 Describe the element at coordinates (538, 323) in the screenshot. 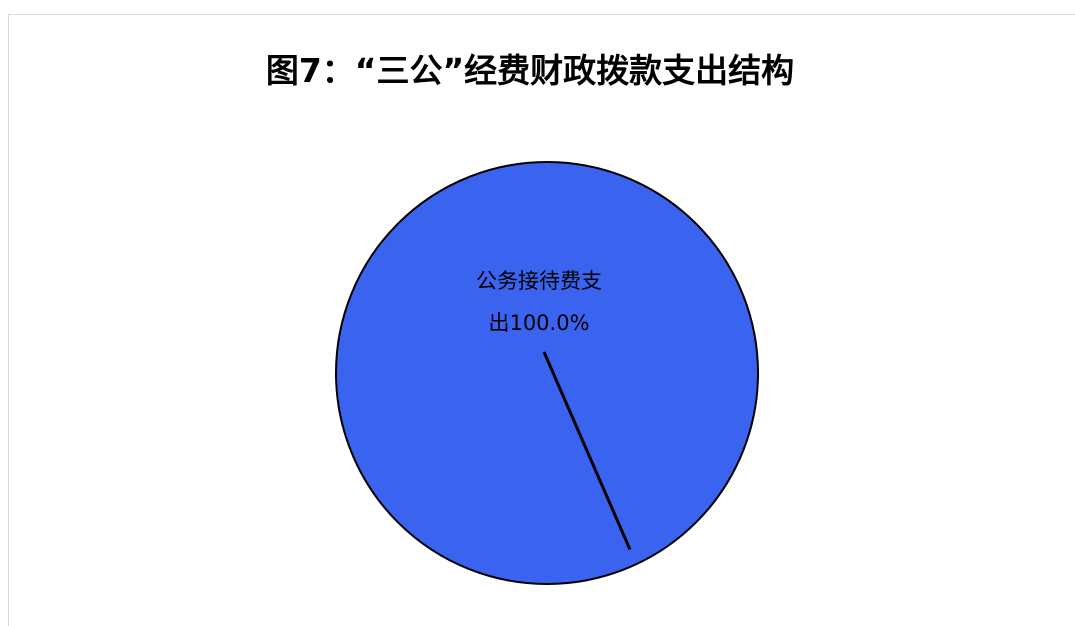

I see `slice-label-line-2: 出100.0%` at that location.